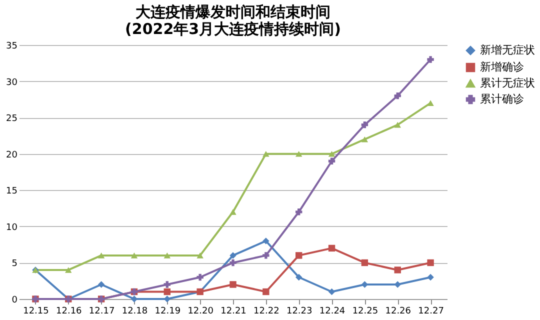 The width and height of the screenshot is (540, 320). I want to click on y-tick-label: 30, so click(12, 83).